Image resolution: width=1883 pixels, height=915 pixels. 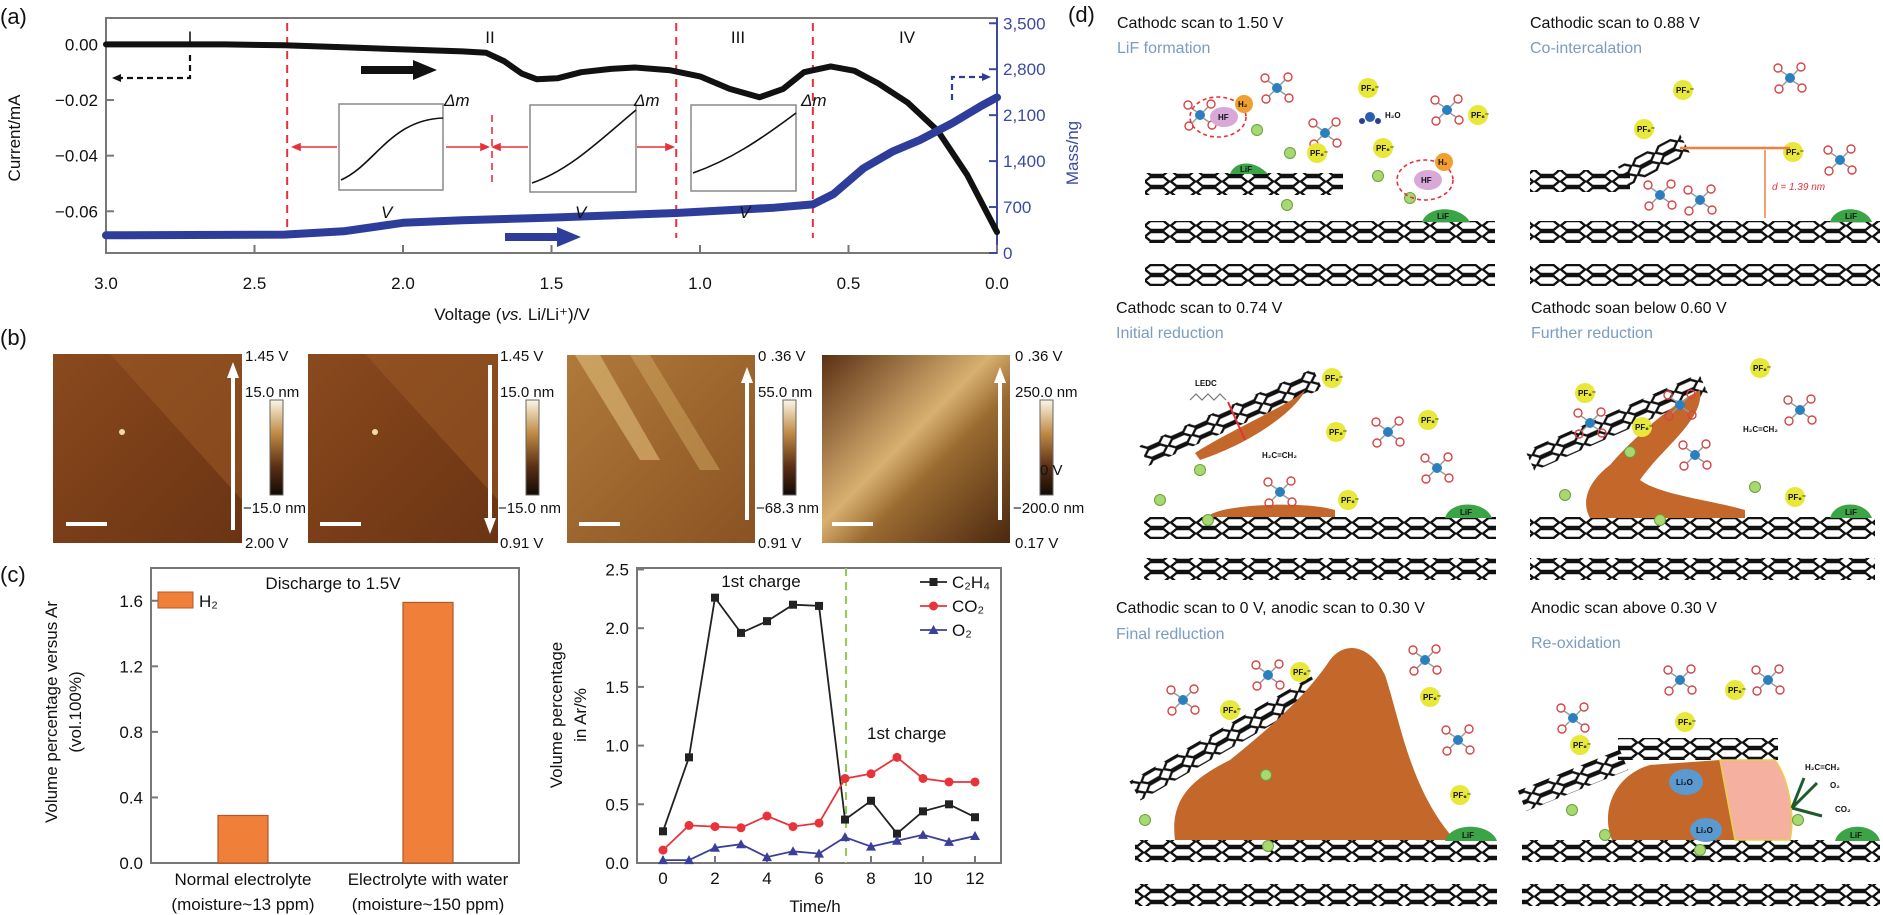 What do you see at coordinates (968, 606) in the screenshot?
I see `legend-label: CO₂` at bounding box center [968, 606].